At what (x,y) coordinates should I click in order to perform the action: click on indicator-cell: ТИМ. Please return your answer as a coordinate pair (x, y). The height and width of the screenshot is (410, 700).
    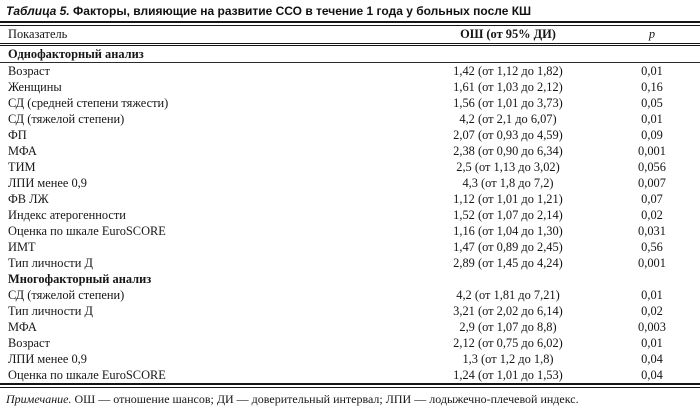
    Looking at the image, I should click on (22, 166).